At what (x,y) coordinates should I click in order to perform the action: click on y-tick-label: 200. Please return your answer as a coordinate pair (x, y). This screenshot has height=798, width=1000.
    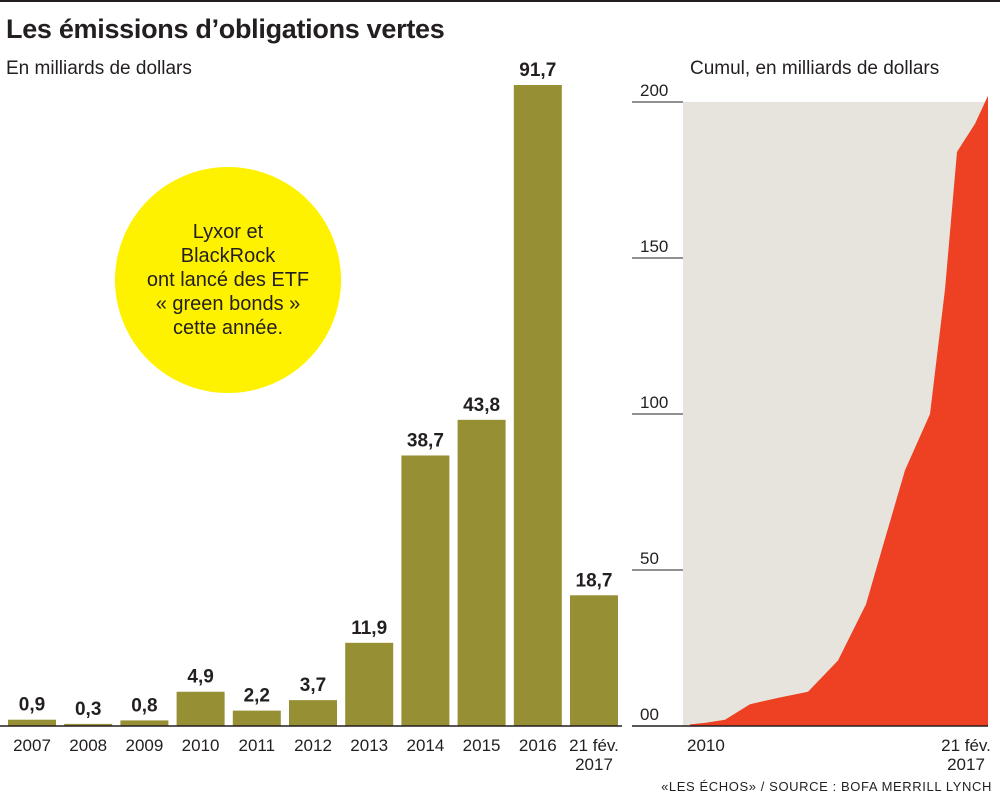
    Looking at the image, I should click on (654, 90).